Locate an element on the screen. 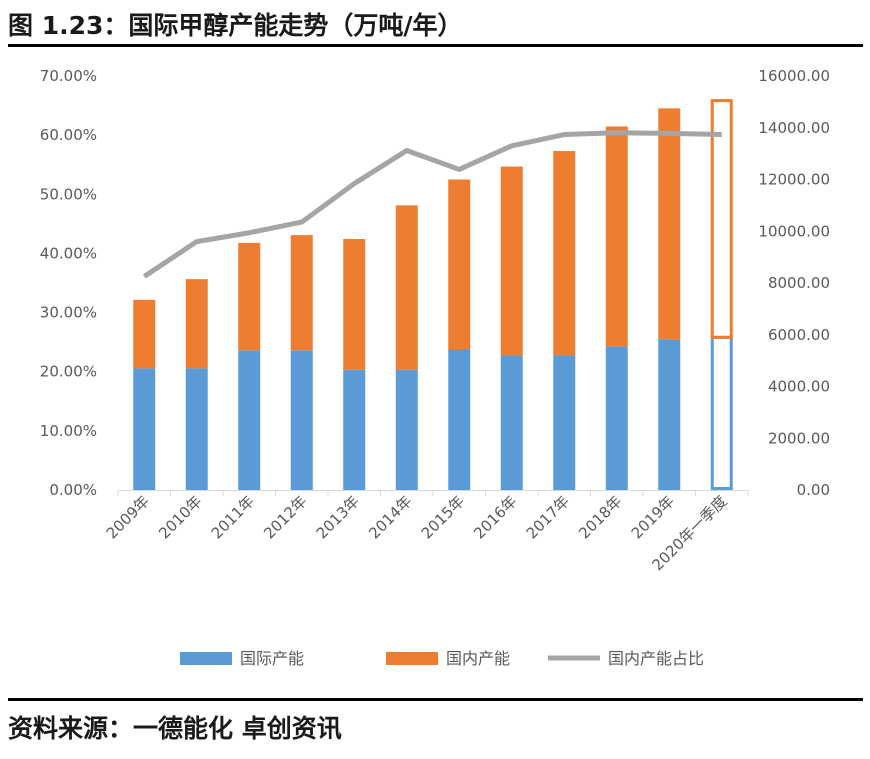 The width and height of the screenshot is (870, 759). right-tick-label: 6000.00 is located at coordinates (799, 335).